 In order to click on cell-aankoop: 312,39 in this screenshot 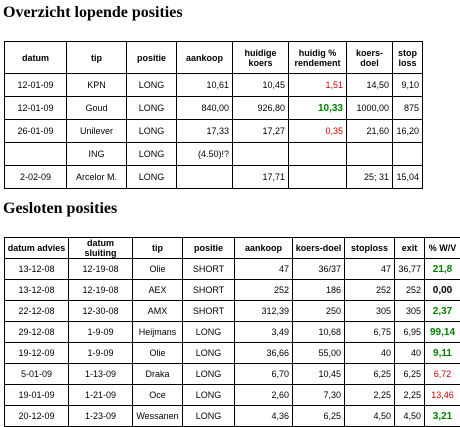, I will do `click(263, 311)`.